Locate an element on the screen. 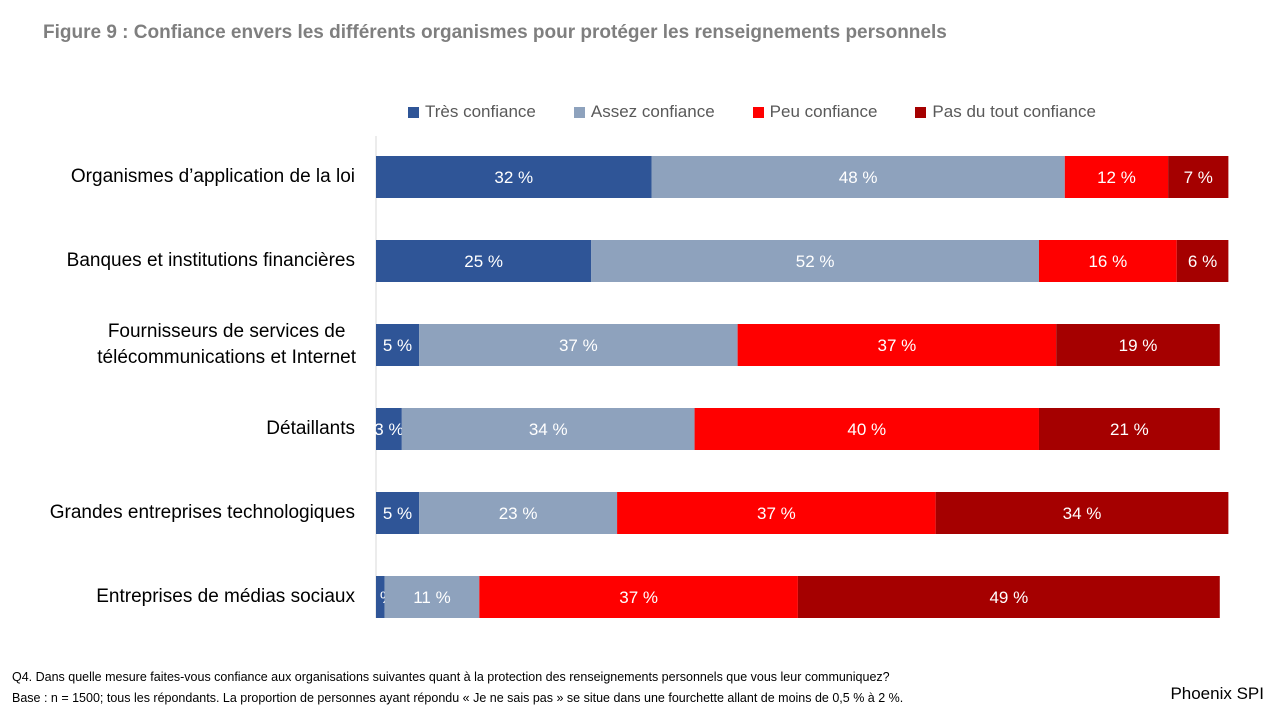 The height and width of the screenshot is (720, 1280). legend-item: Assez confiance is located at coordinates (644, 112).